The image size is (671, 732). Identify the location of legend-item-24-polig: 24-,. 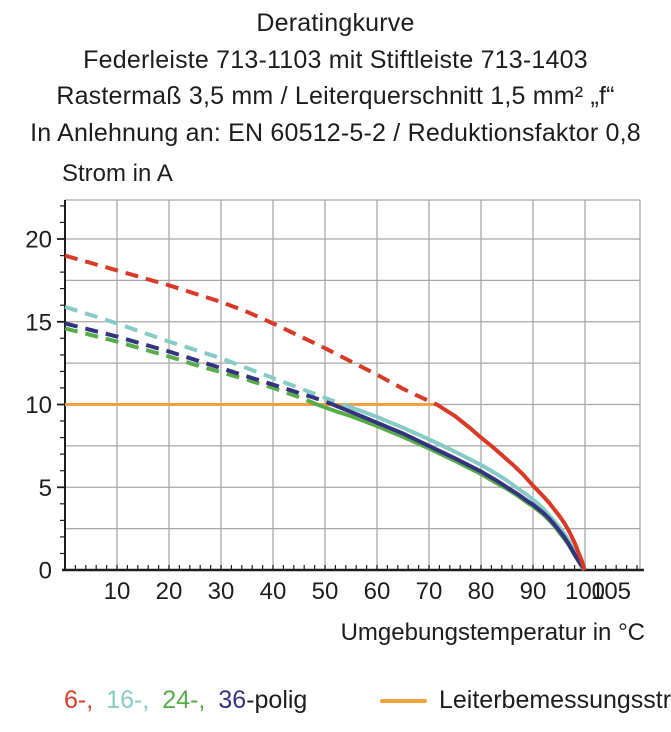
(184, 700).